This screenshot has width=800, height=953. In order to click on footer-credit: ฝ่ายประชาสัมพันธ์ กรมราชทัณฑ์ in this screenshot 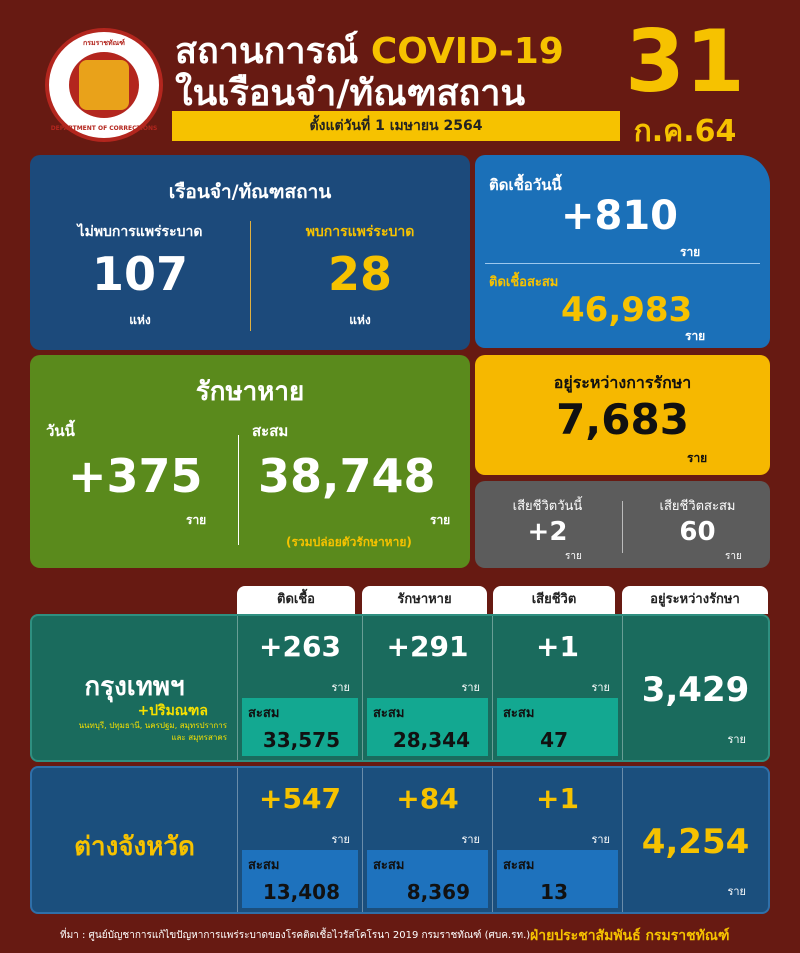, I will do `click(630, 936)`.